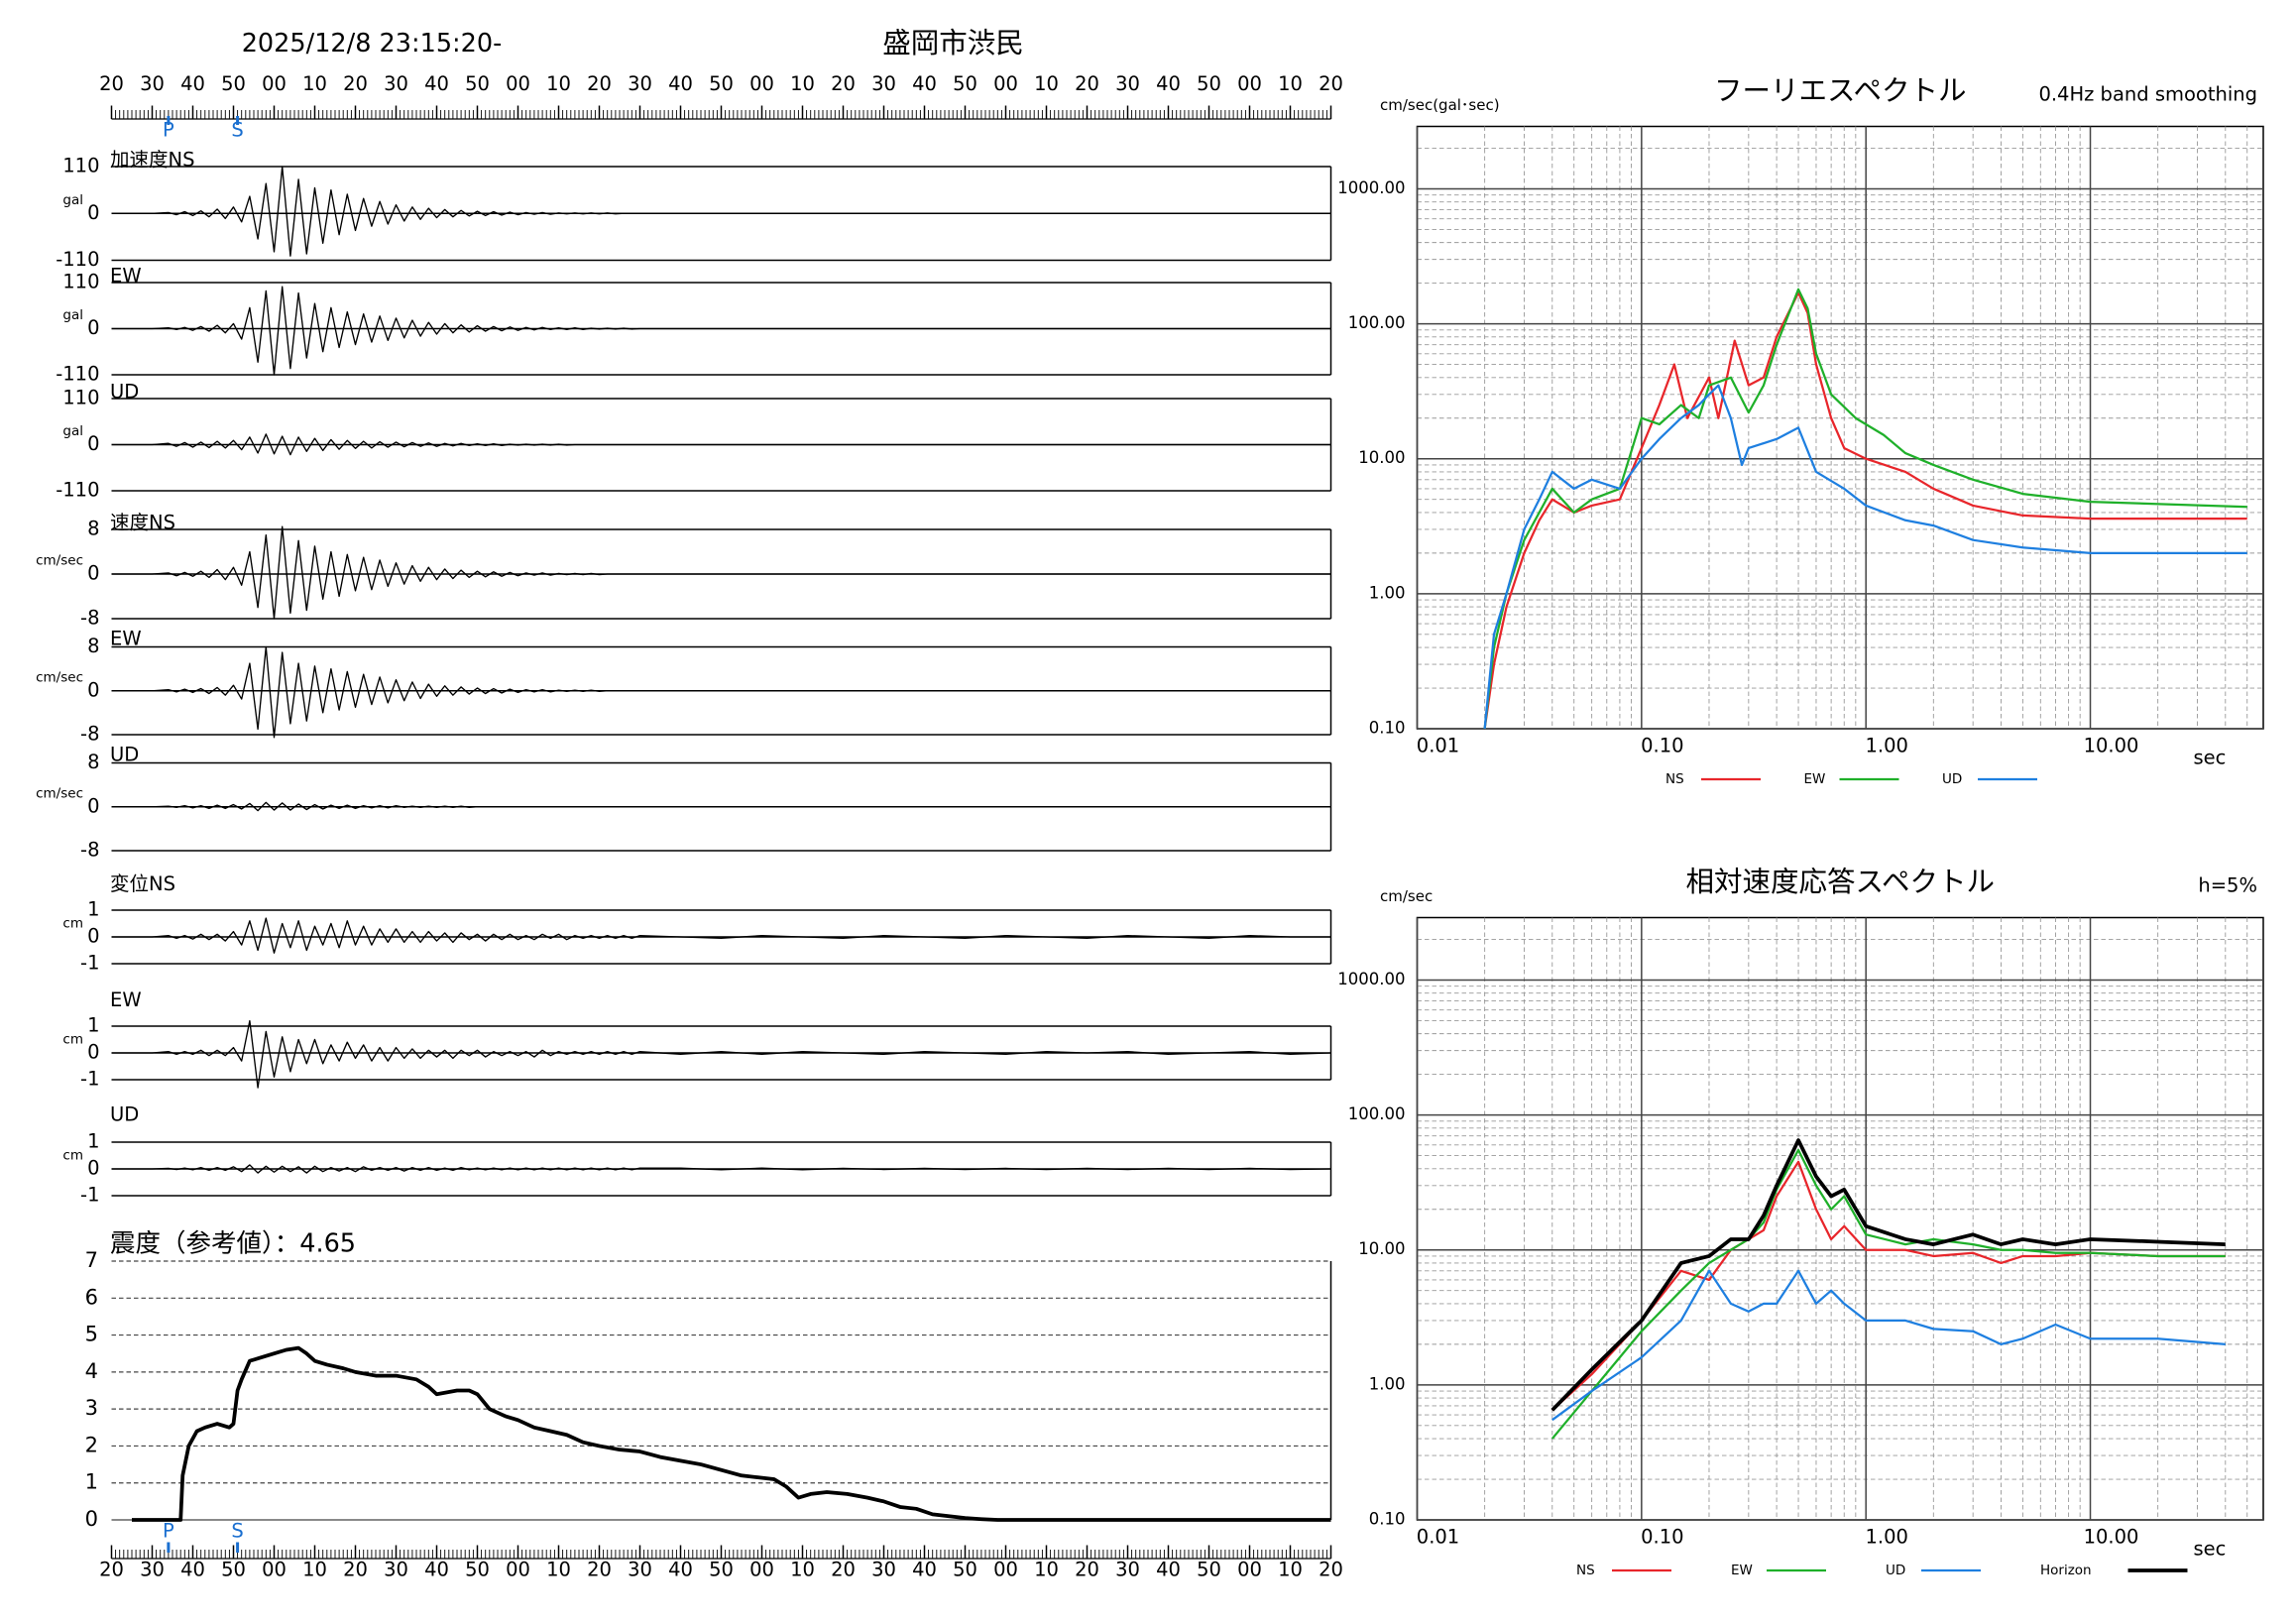 This screenshot has width=2296, height=1623. Describe the element at coordinates (1841, 90) in the screenshot. I see `chart-title: フーリエスペクトル` at that location.